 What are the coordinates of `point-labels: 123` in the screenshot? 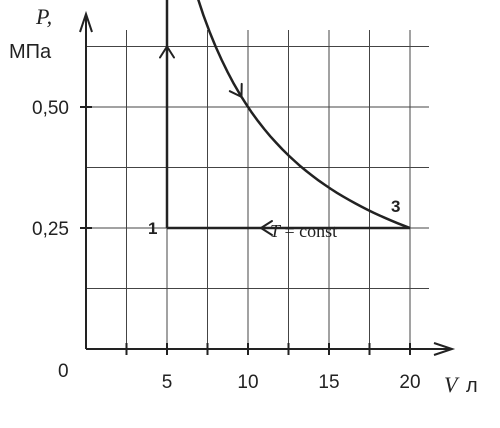 It's located at (274, 217).